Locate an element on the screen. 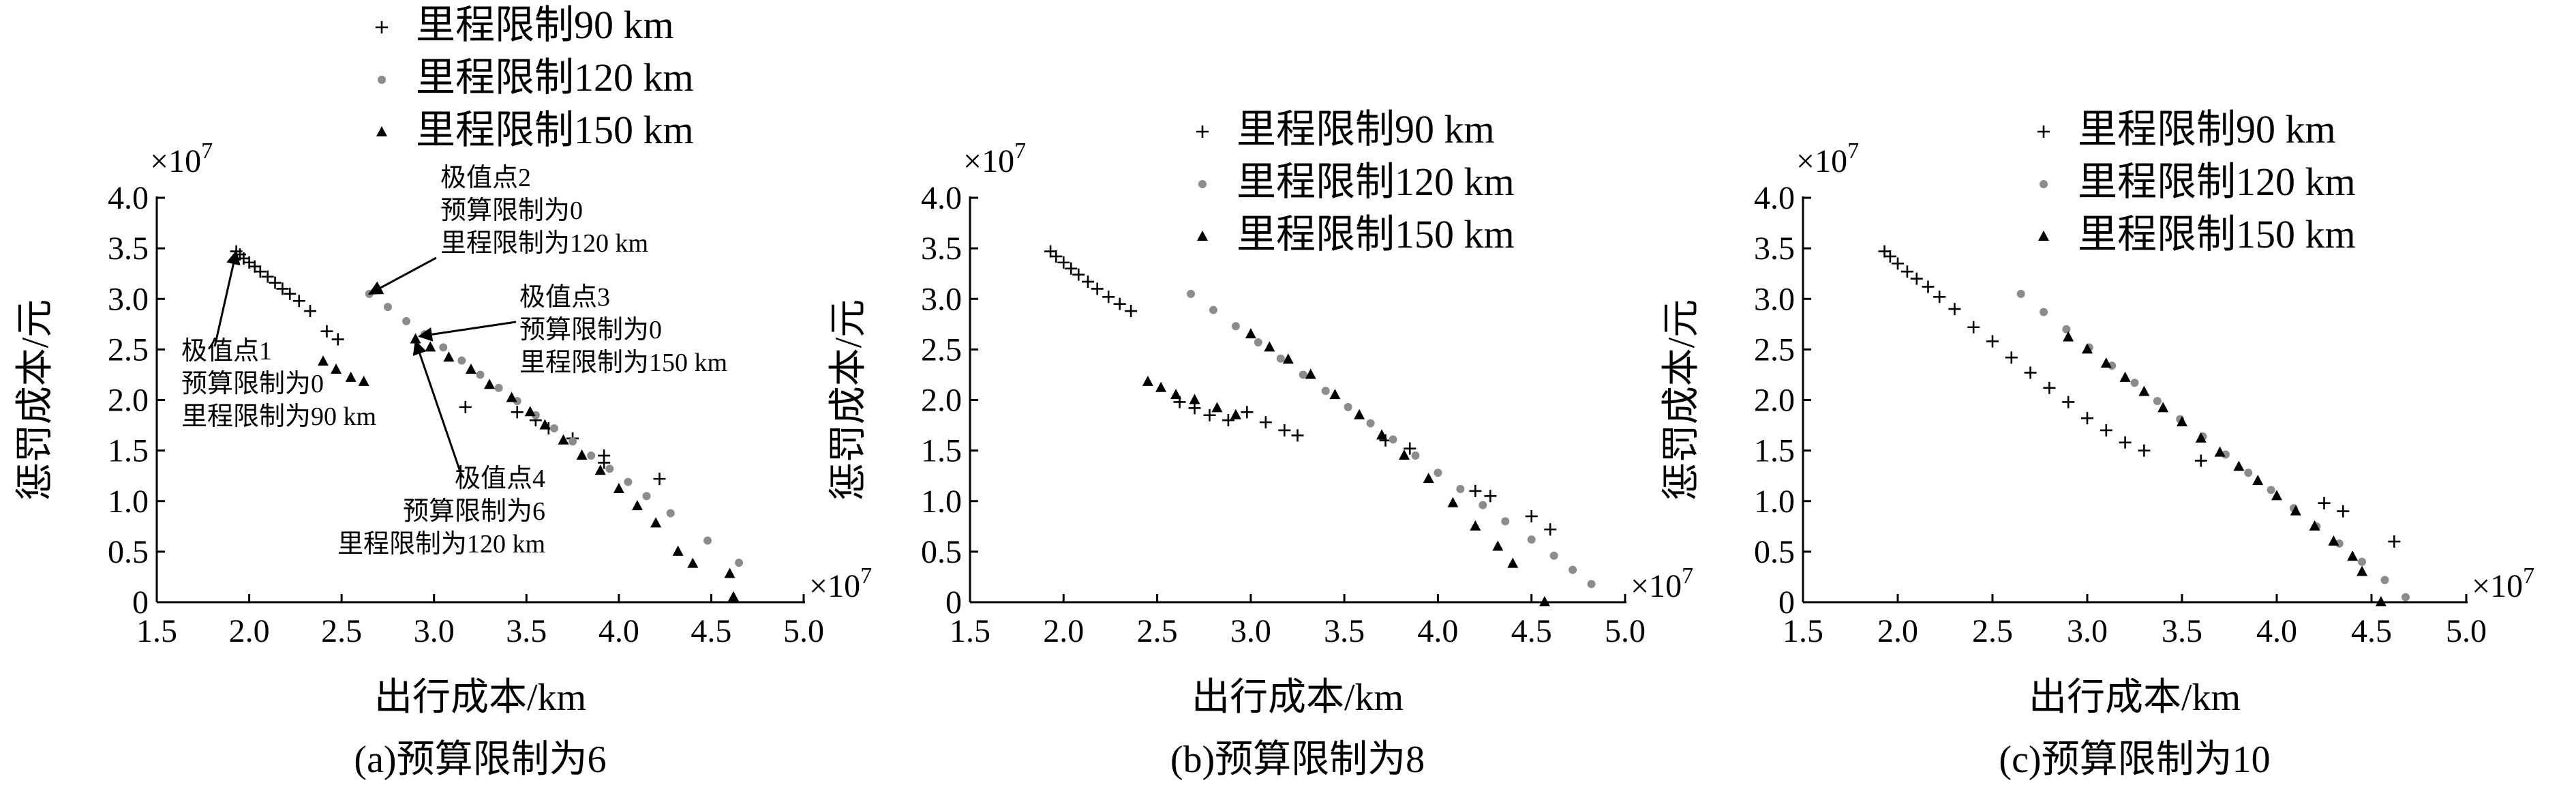  y-tick-label: 2.5 is located at coordinates (128, 349).